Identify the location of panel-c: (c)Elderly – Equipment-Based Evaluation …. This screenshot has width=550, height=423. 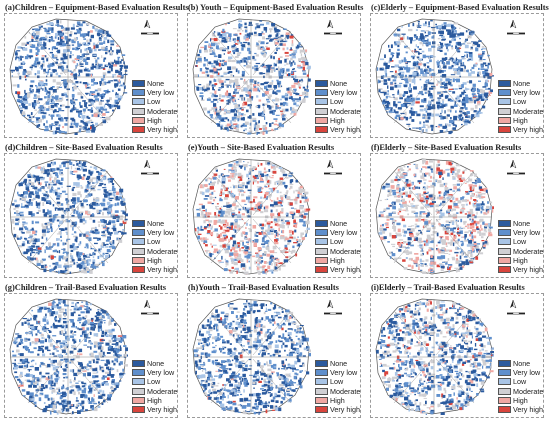
(457, 71).